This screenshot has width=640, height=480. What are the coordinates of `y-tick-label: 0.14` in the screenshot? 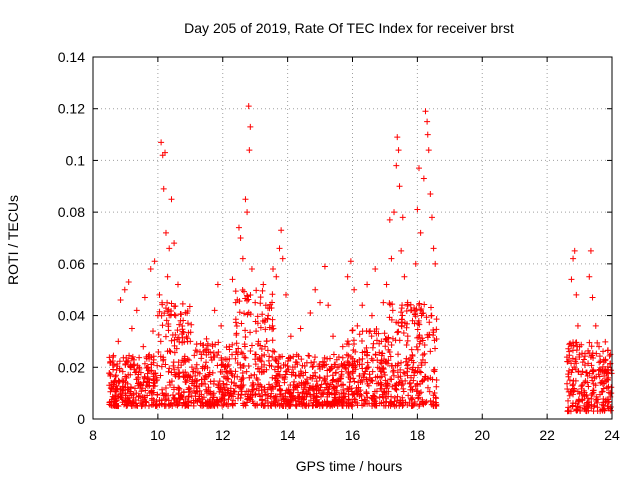 It's located at (71, 57).